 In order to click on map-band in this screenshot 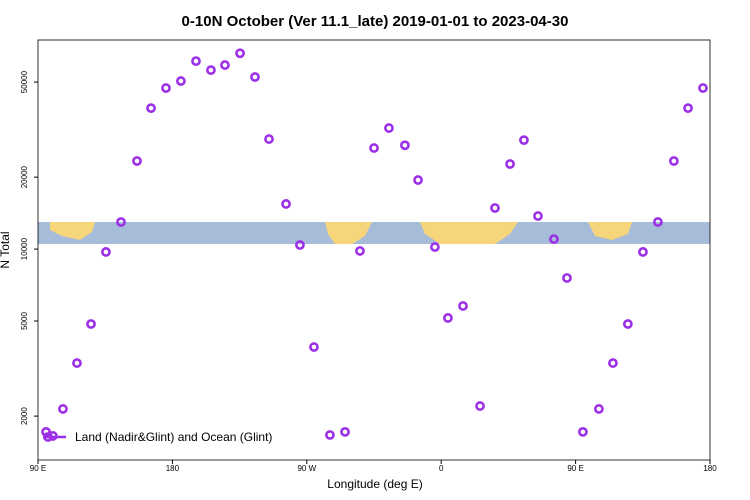, I will do `click(374, 233)`.